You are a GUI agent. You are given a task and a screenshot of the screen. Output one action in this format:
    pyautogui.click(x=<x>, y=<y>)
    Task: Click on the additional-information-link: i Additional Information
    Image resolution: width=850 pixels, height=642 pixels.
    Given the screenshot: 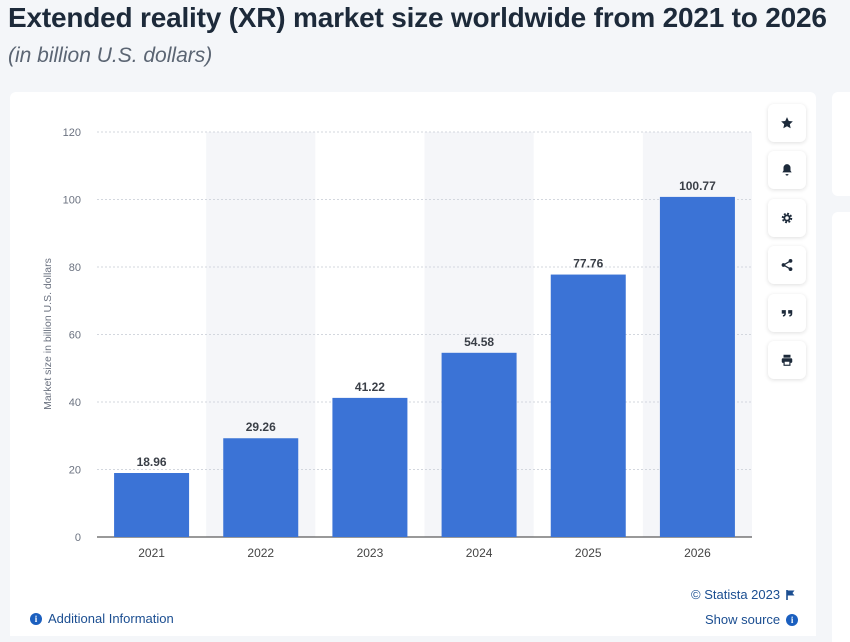 What is the action you would take?
    pyautogui.click(x=102, y=618)
    